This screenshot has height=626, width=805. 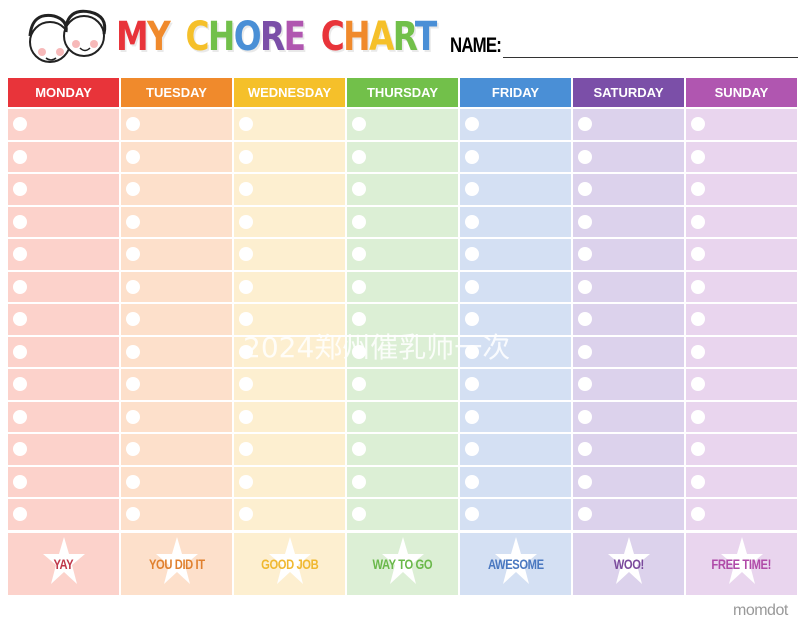 I want to click on name-field, so click(x=650, y=57).